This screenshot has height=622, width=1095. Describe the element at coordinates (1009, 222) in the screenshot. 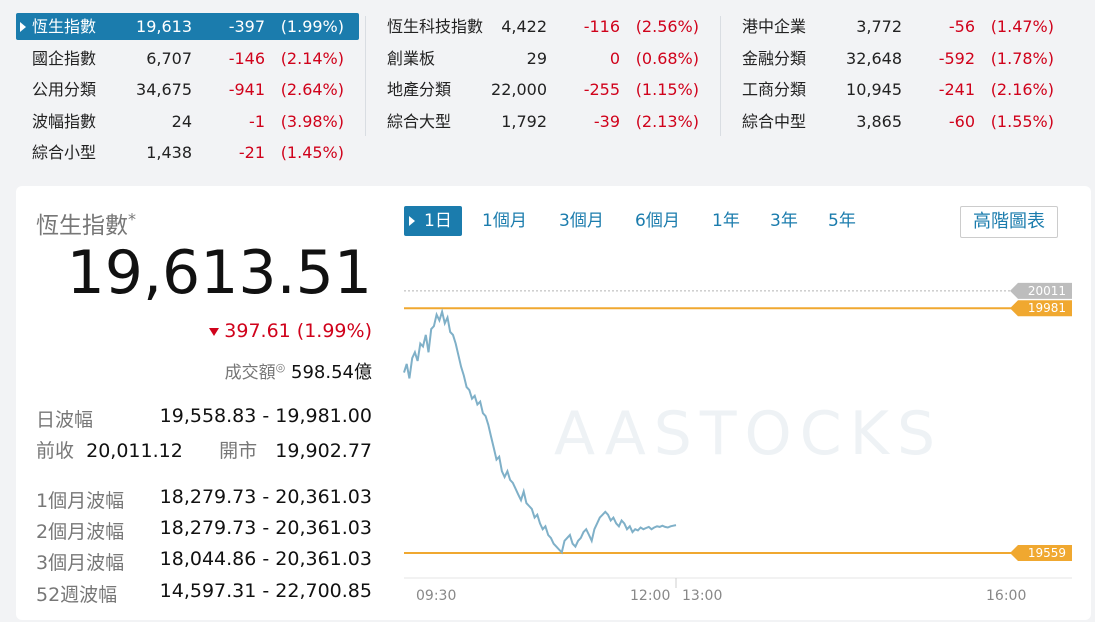

I see `advanced-chart-button: 高階圖表` at that location.